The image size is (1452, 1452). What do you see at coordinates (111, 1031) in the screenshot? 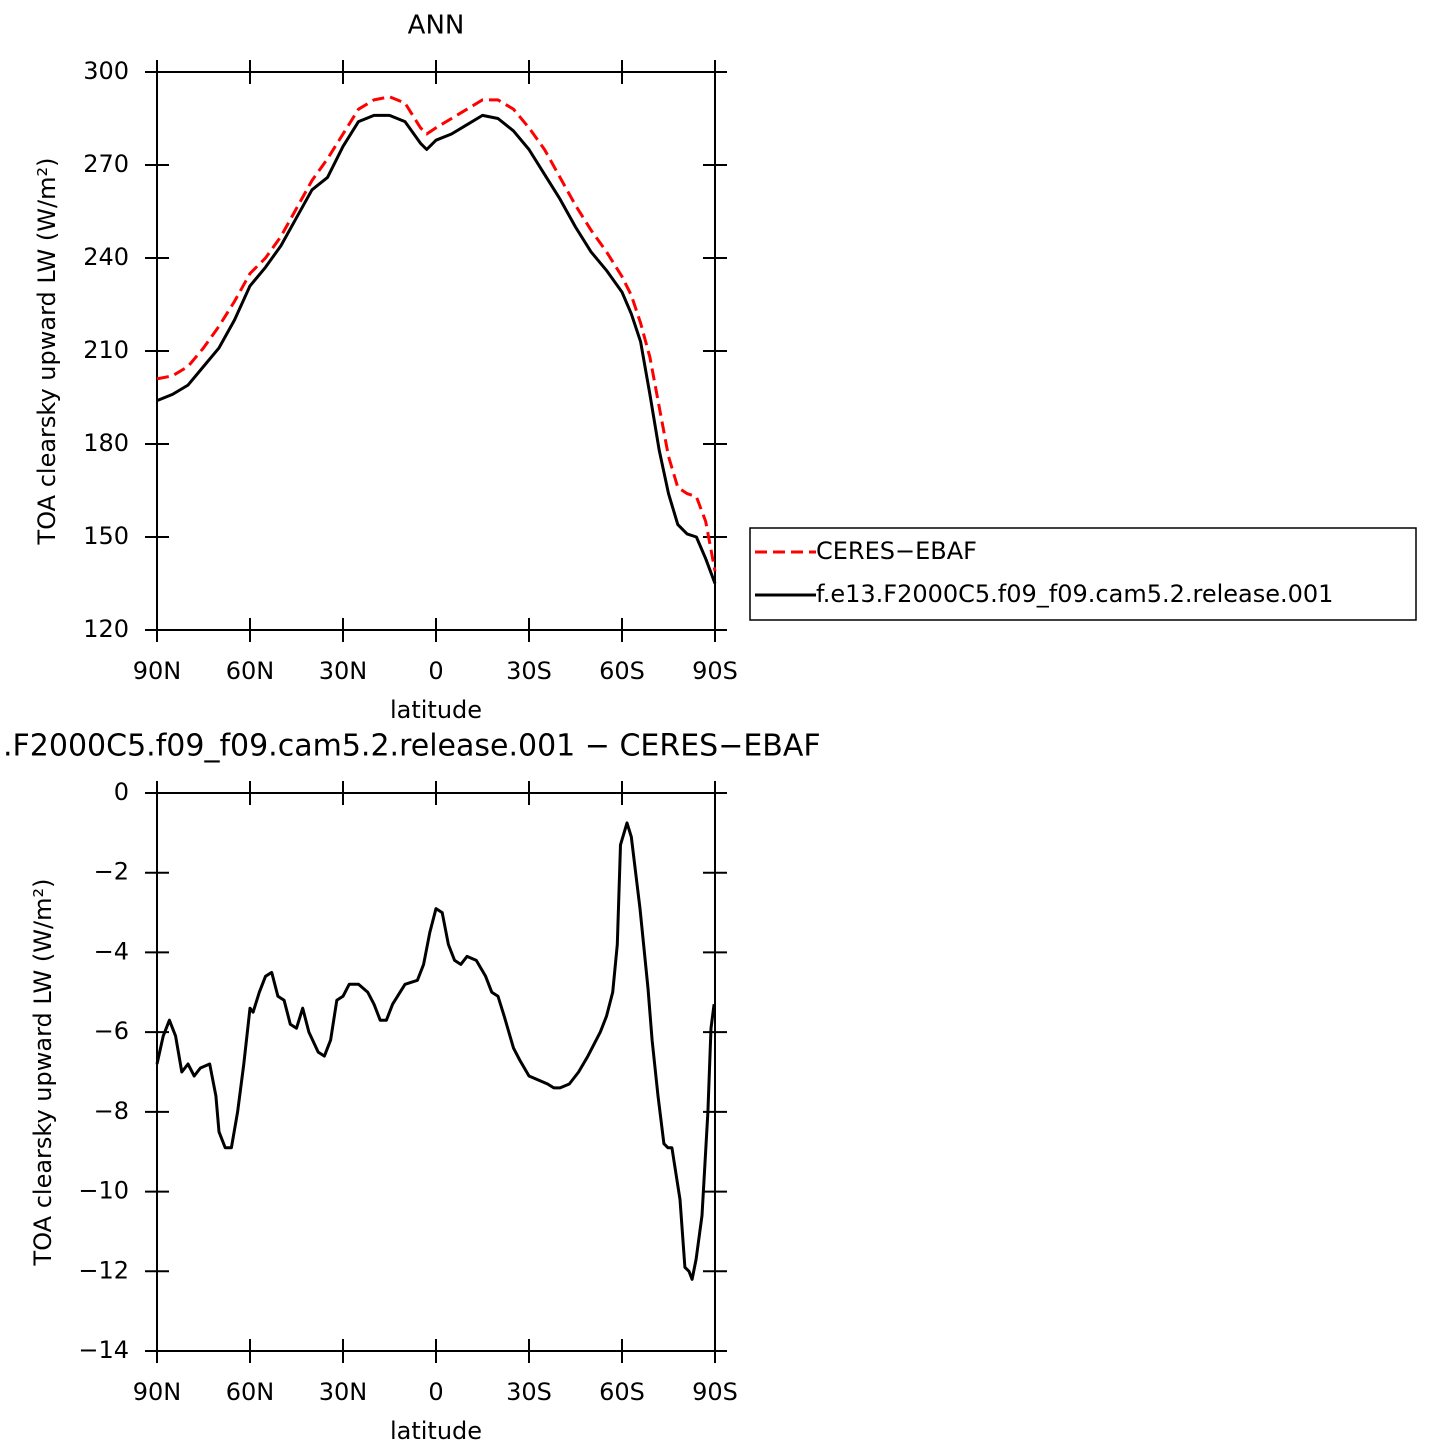
I see `y-tick-label: −6` at bounding box center [111, 1031].